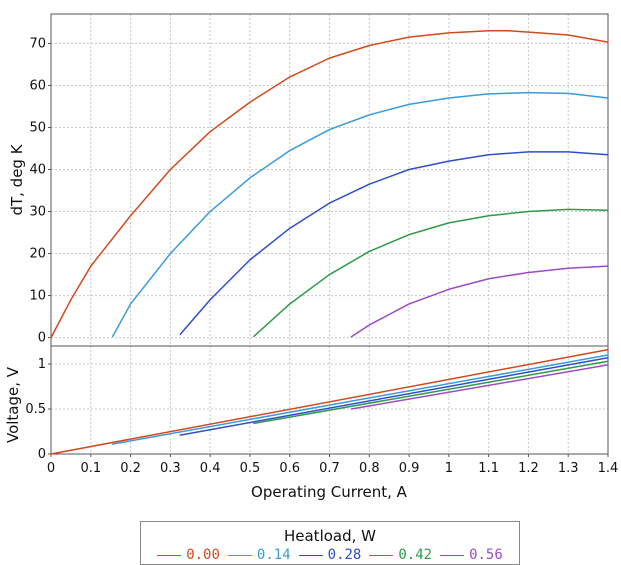 The image size is (621, 565). I want to click on legend-label: 0.42, so click(415, 555).